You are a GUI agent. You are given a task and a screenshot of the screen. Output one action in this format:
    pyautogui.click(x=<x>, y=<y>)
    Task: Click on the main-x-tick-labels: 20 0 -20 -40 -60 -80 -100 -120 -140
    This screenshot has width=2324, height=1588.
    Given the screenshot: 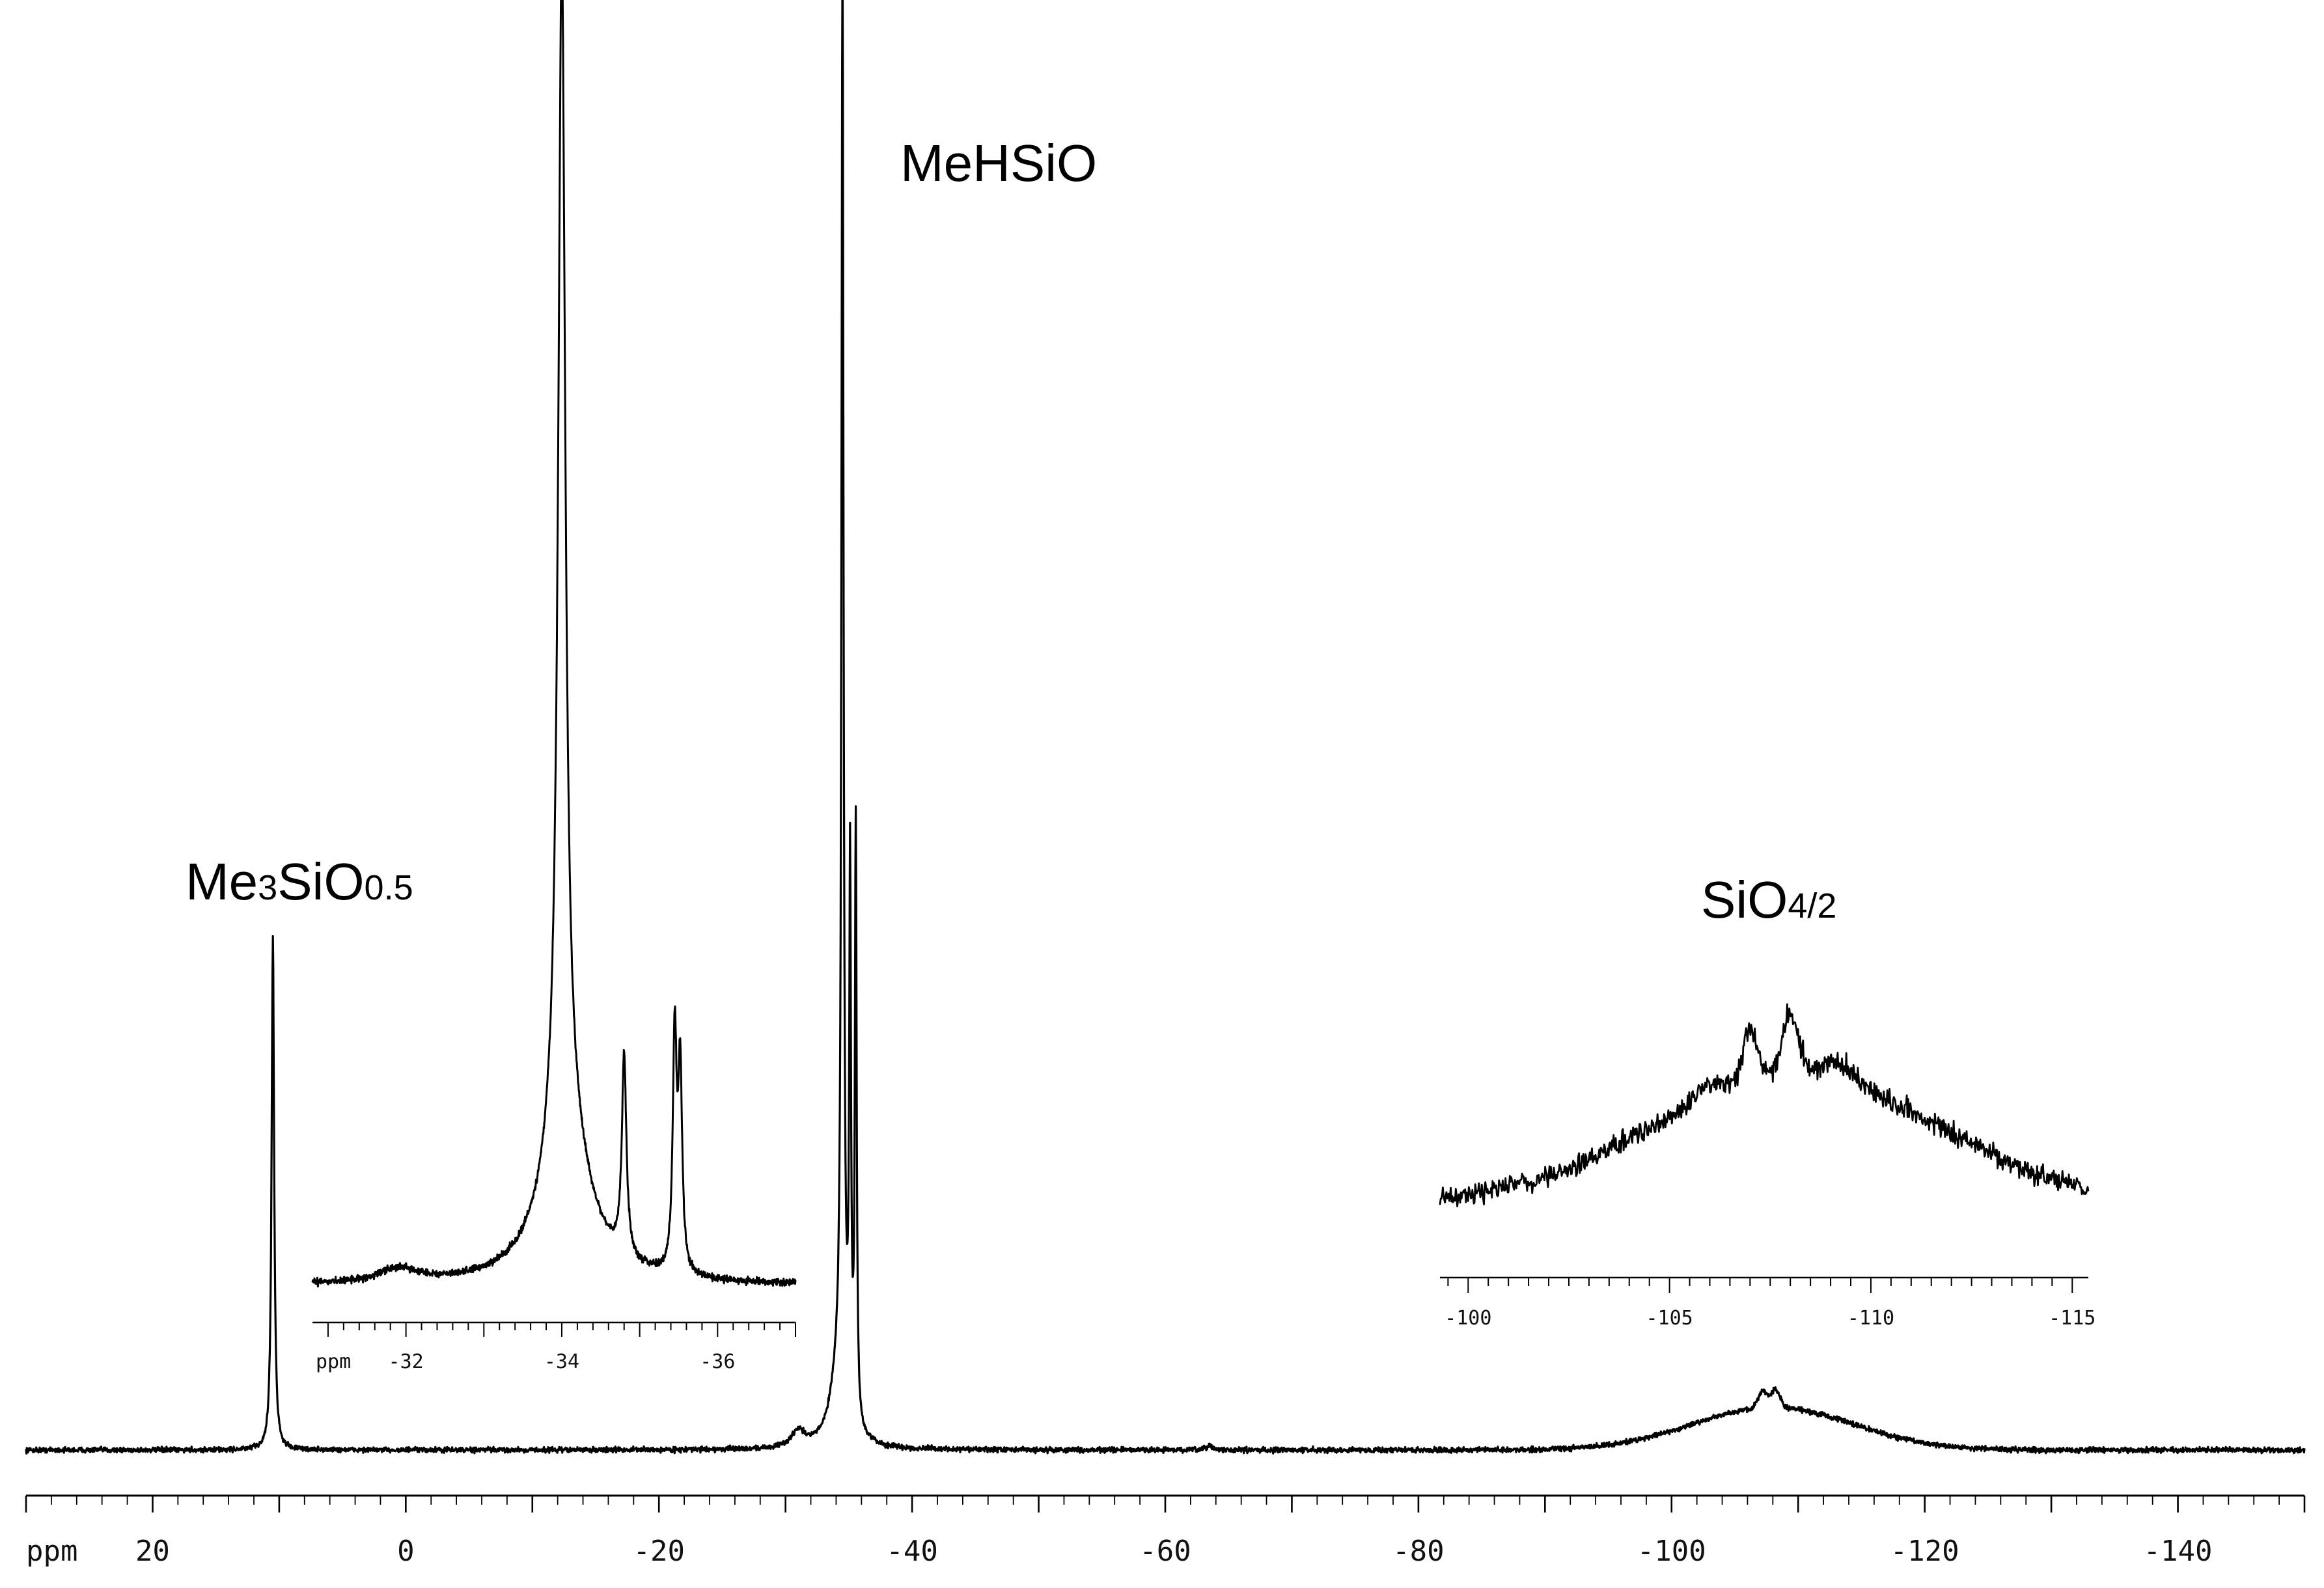 What is the action you would take?
    pyautogui.click(x=1174, y=1551)
    